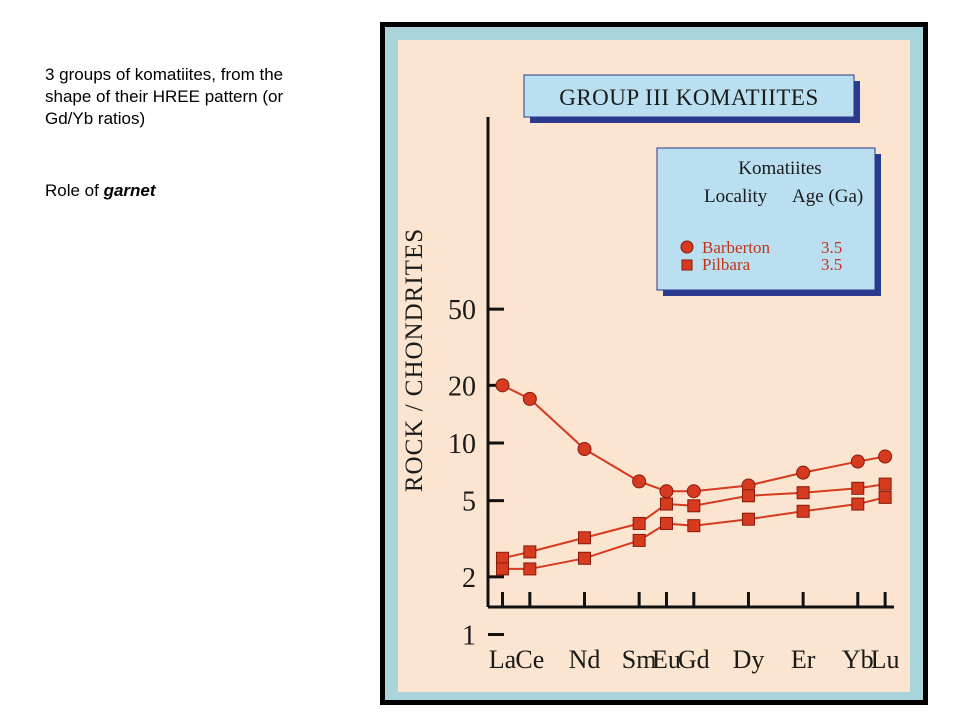  What do you see at coordinates (462, 310) in the screenshot?
I see `y-tick-label: 50` at bounding box center [462, 310].